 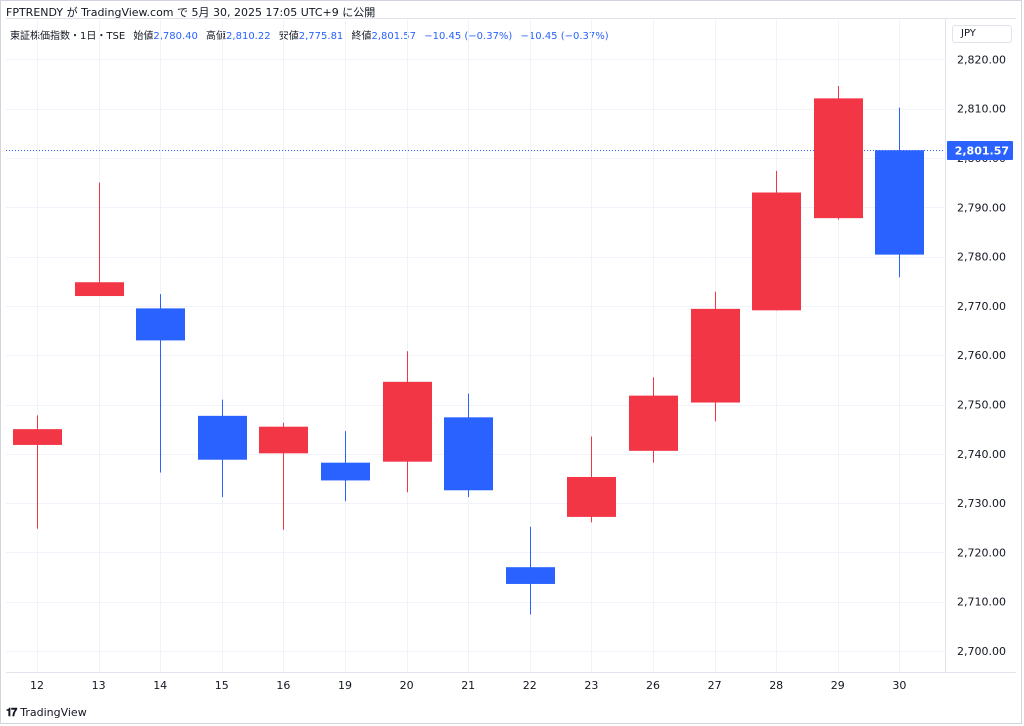 I want to click on x-tick-label: 27, so click(x=715, y=685).